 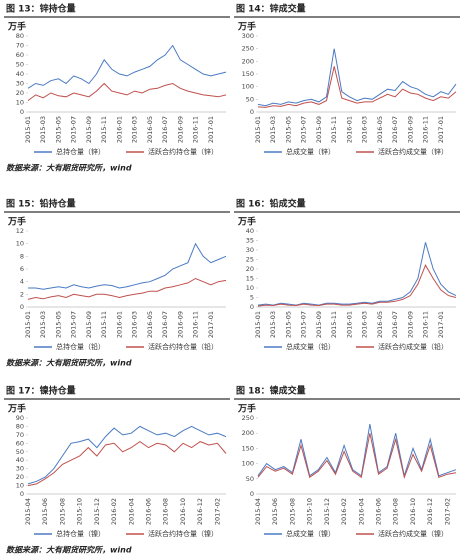 I want to click on x-tick-label: 2016-05, so click(x=380, y=324).